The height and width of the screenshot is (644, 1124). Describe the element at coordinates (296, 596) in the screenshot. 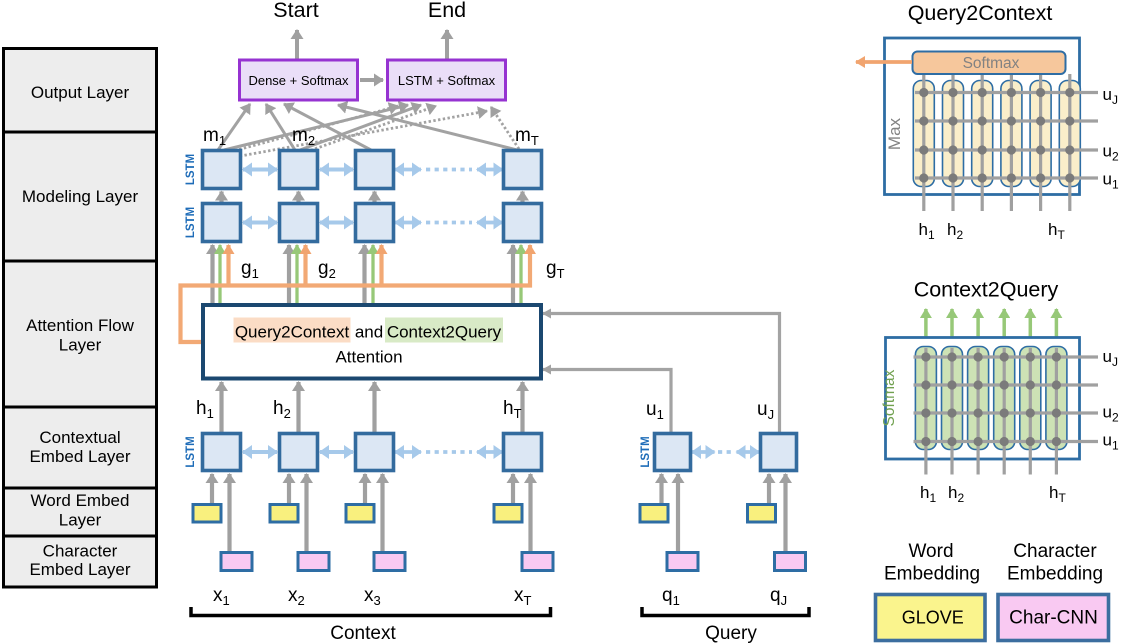

I see `svg-text: x2` at that location.